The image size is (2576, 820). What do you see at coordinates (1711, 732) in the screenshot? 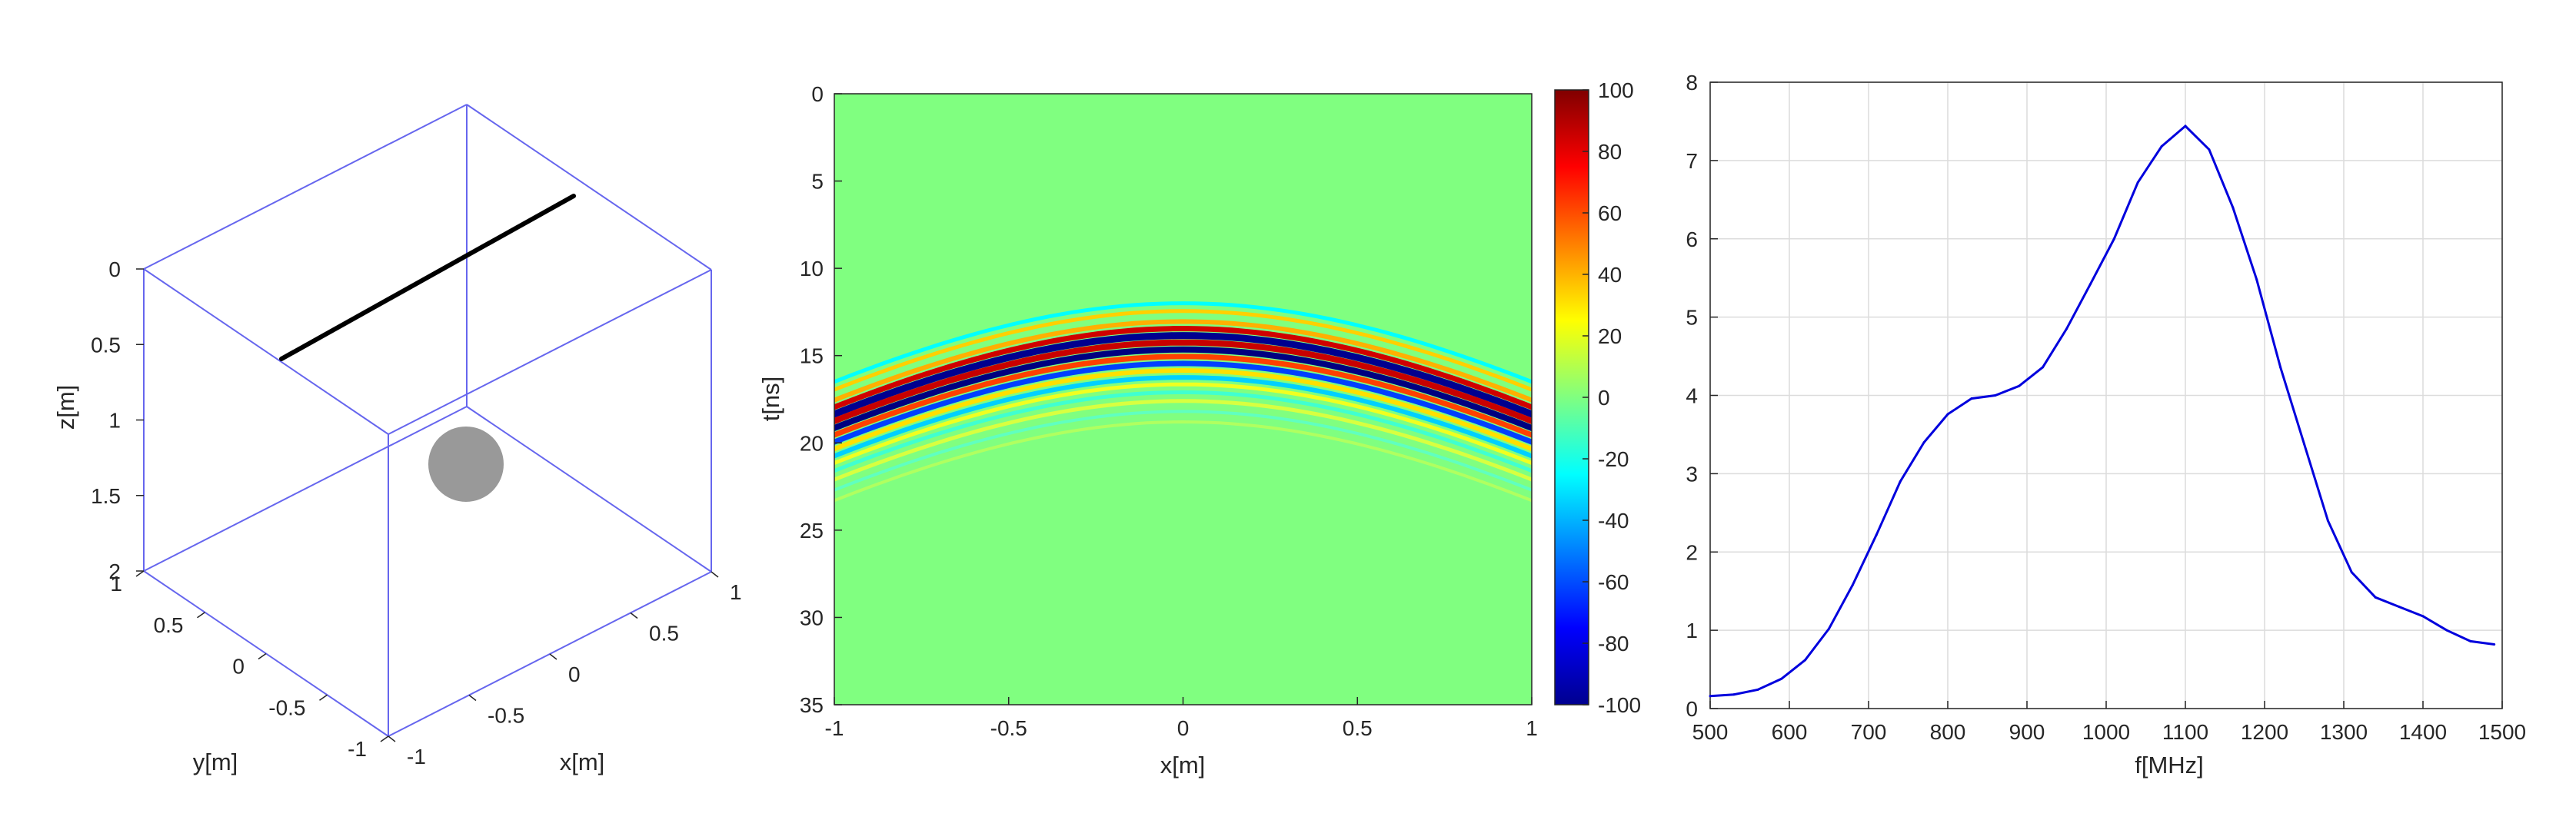
I see `spectrum-x-tick-label: 500` at bounding box center [1711, 732].